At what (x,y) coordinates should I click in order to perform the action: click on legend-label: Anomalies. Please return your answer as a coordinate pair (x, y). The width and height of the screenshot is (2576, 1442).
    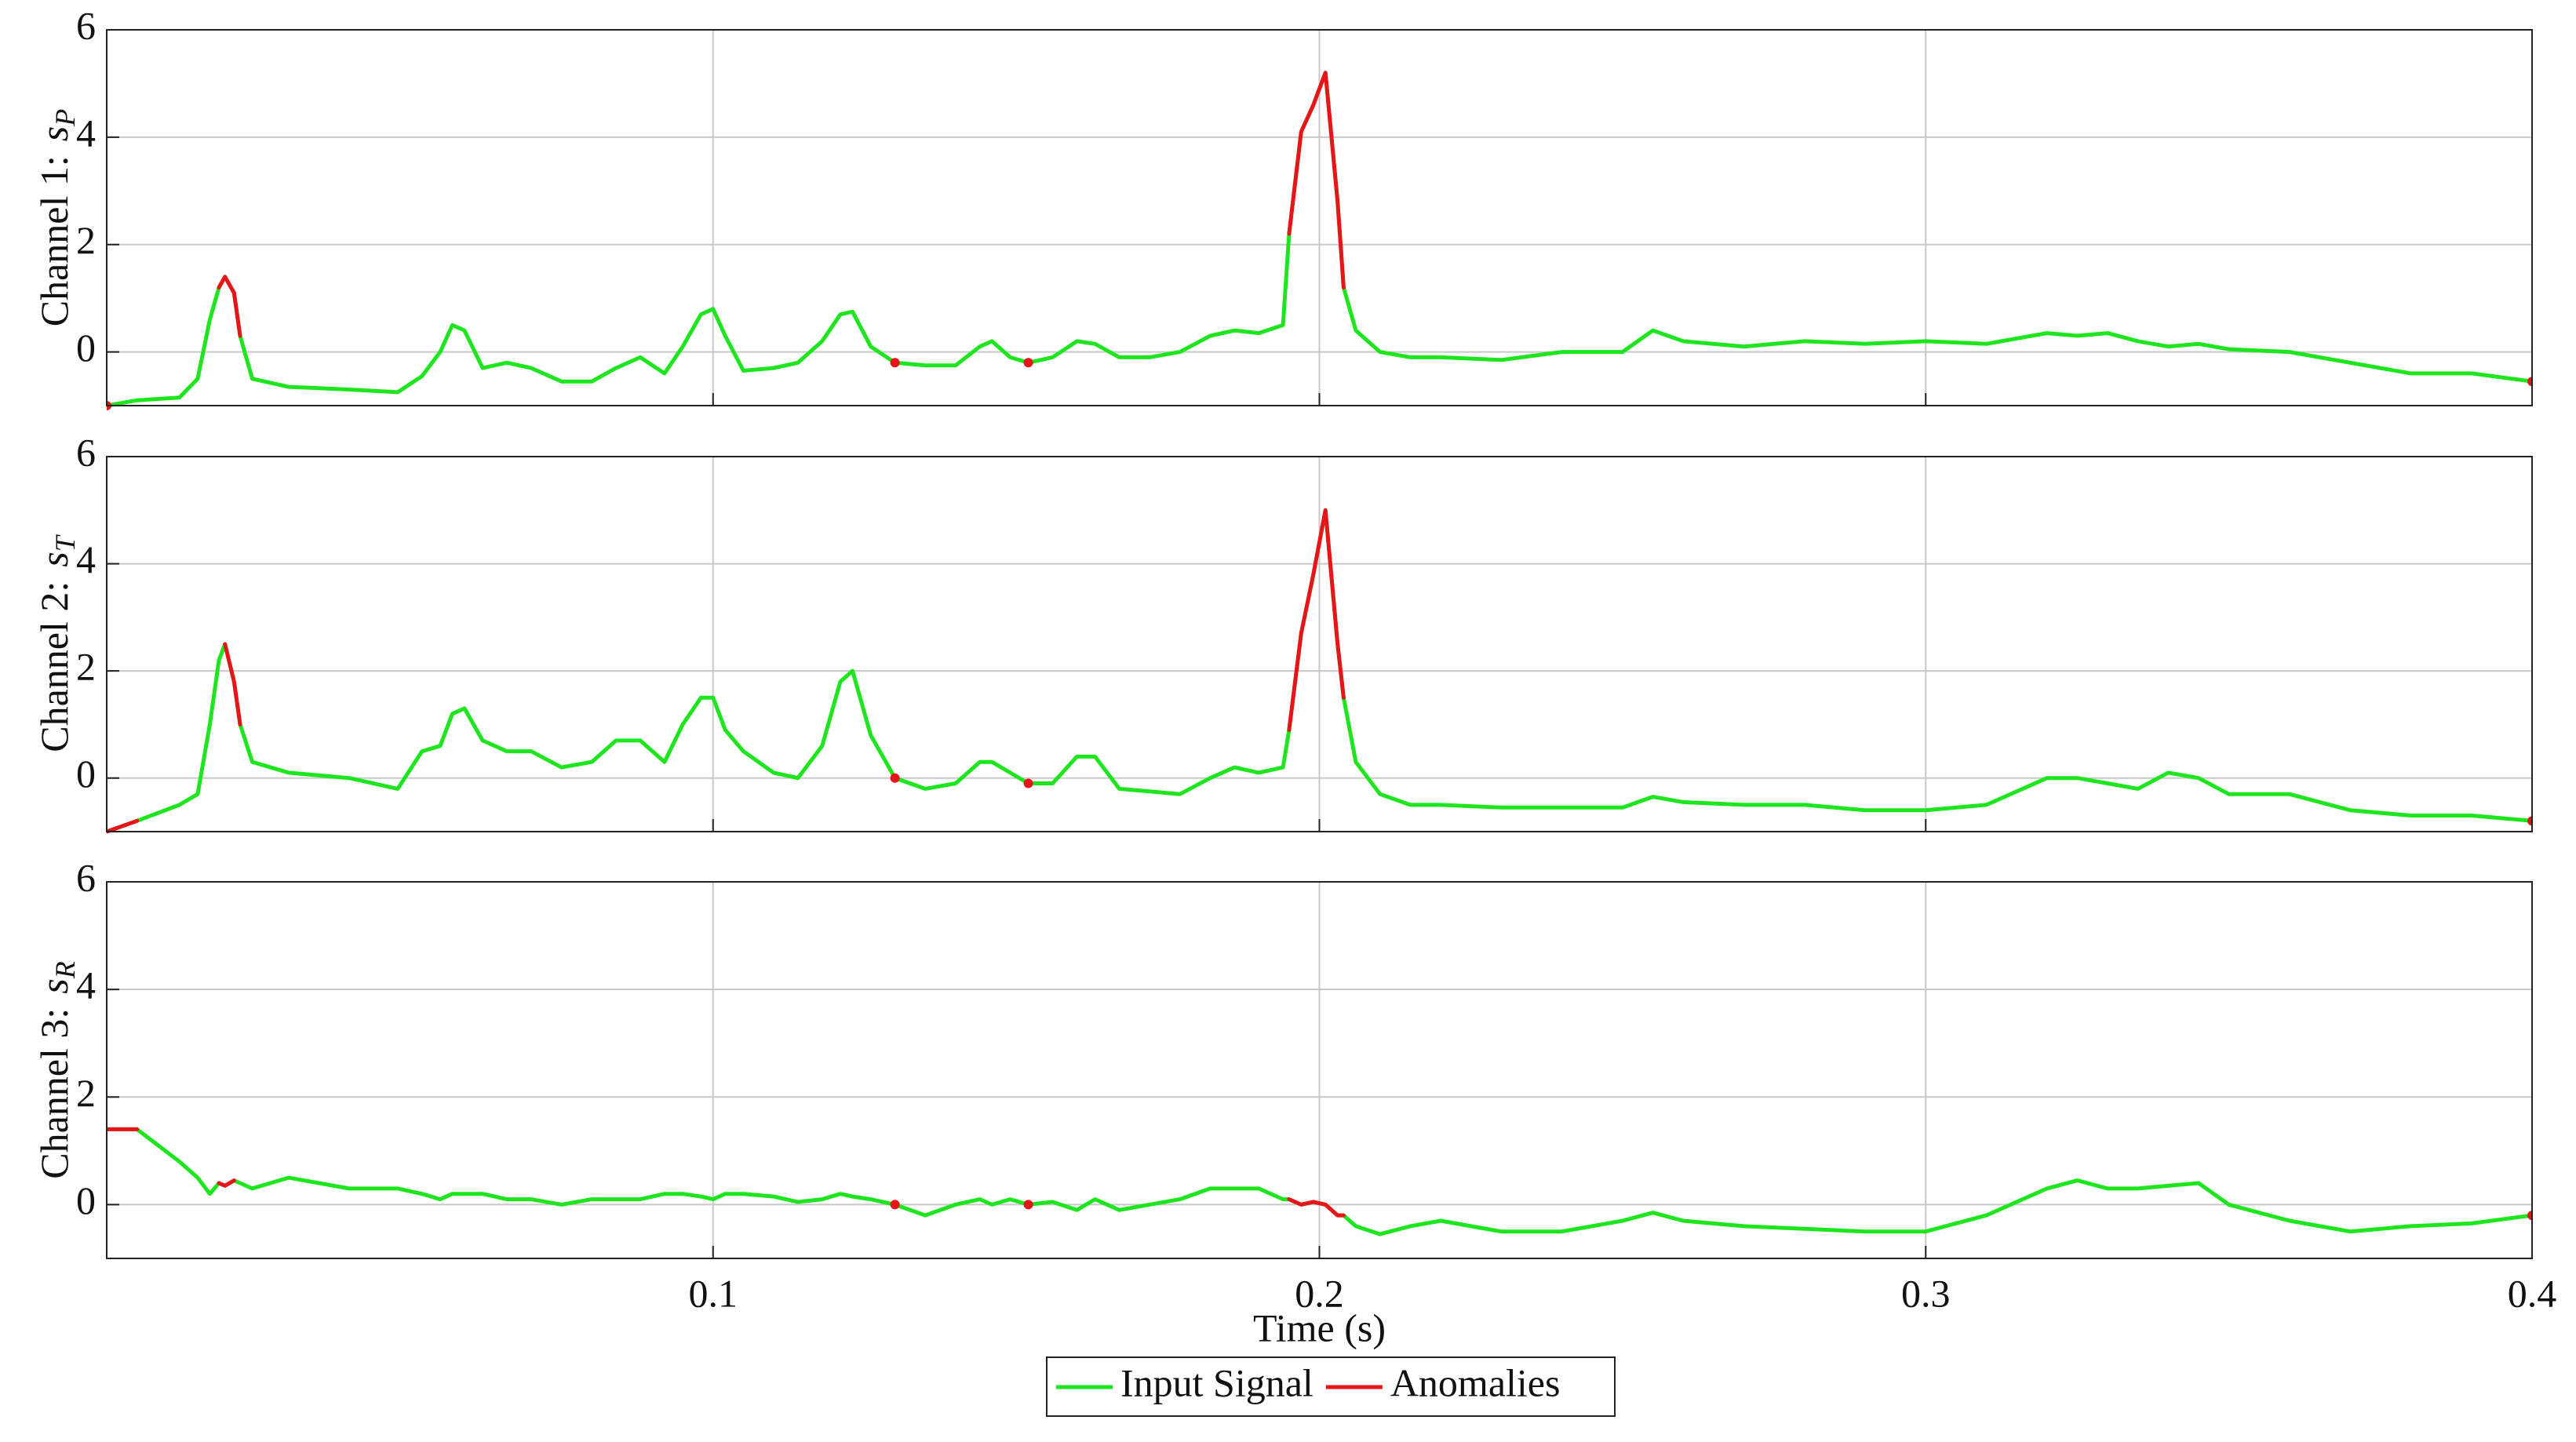
    Looking at the image, I should click on (1475, 1382).